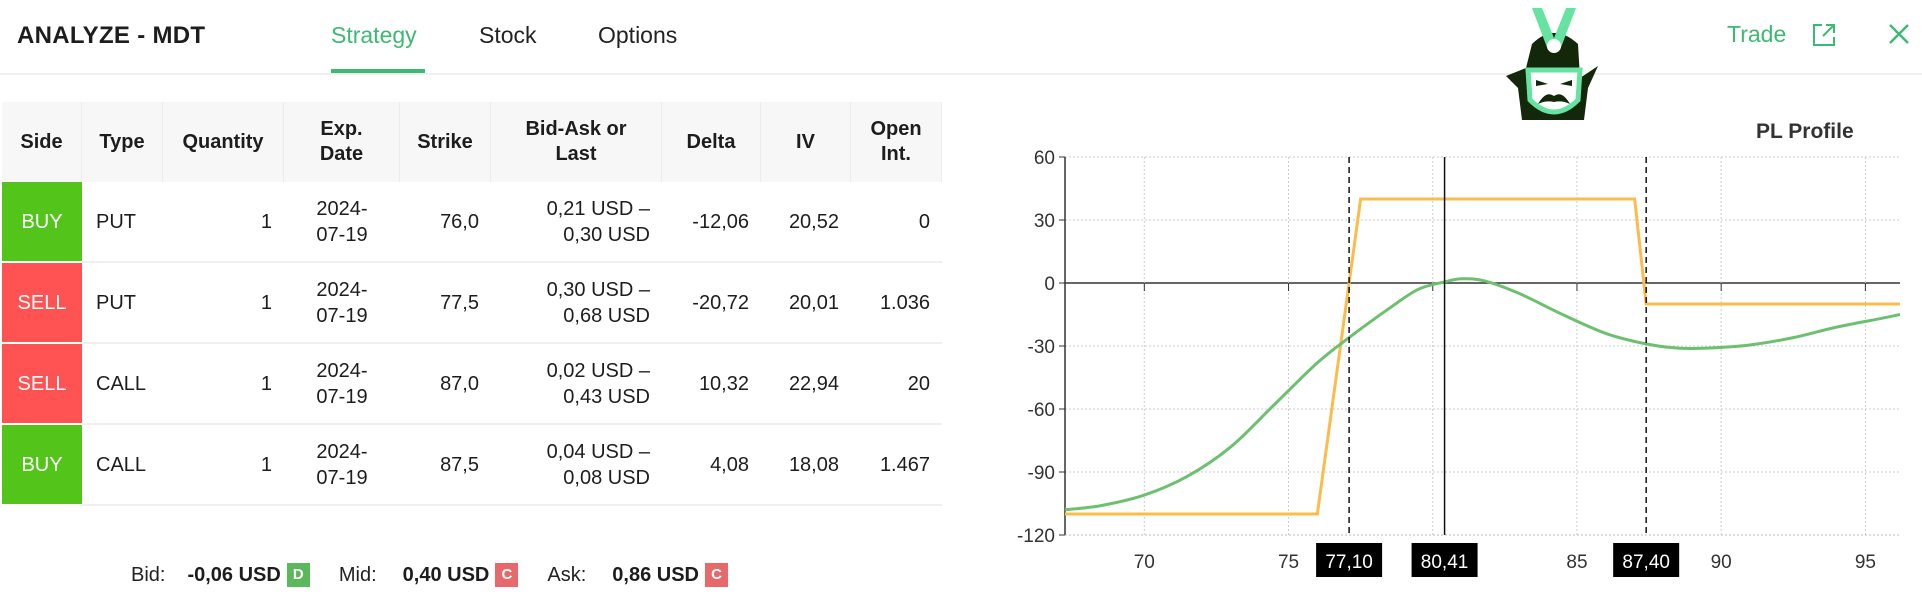 This screenshot has height=606, width=1922. What do you see at coordinates (806, 303) in the screenshot?
I see `cell-iv: 20,01` at bounding box center [806, 303].